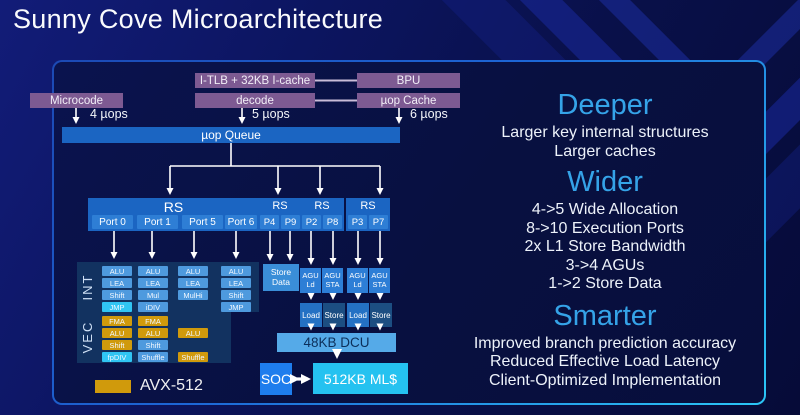 The image size is (800, 415). I want to click on highlight-item: Larger key internal structures, so click(605, 132).